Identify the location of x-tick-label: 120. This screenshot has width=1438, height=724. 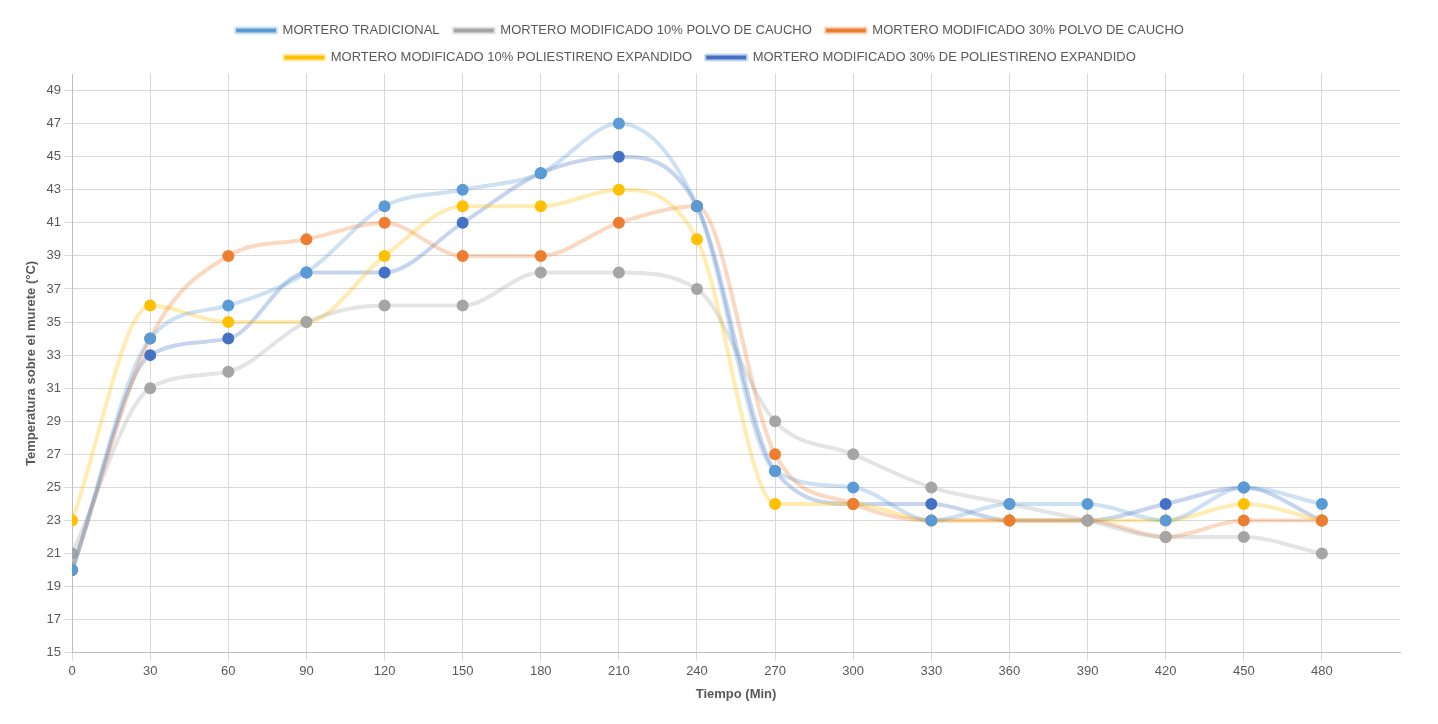
(384, 671).